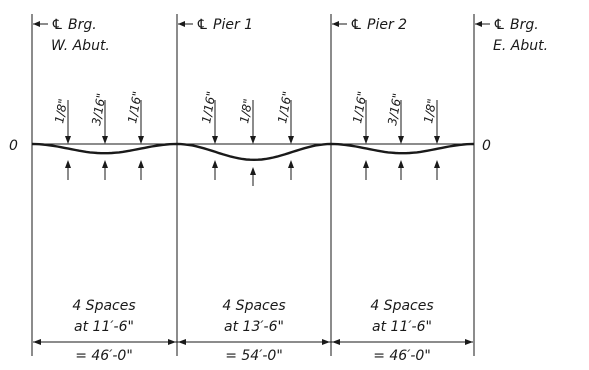 The image size is (589, 370). What do you see at coordinates (520, 46) in the screenshot?
I see `support-label-e-abut-line2: E. Abut.` at bounding box center [520, 46].